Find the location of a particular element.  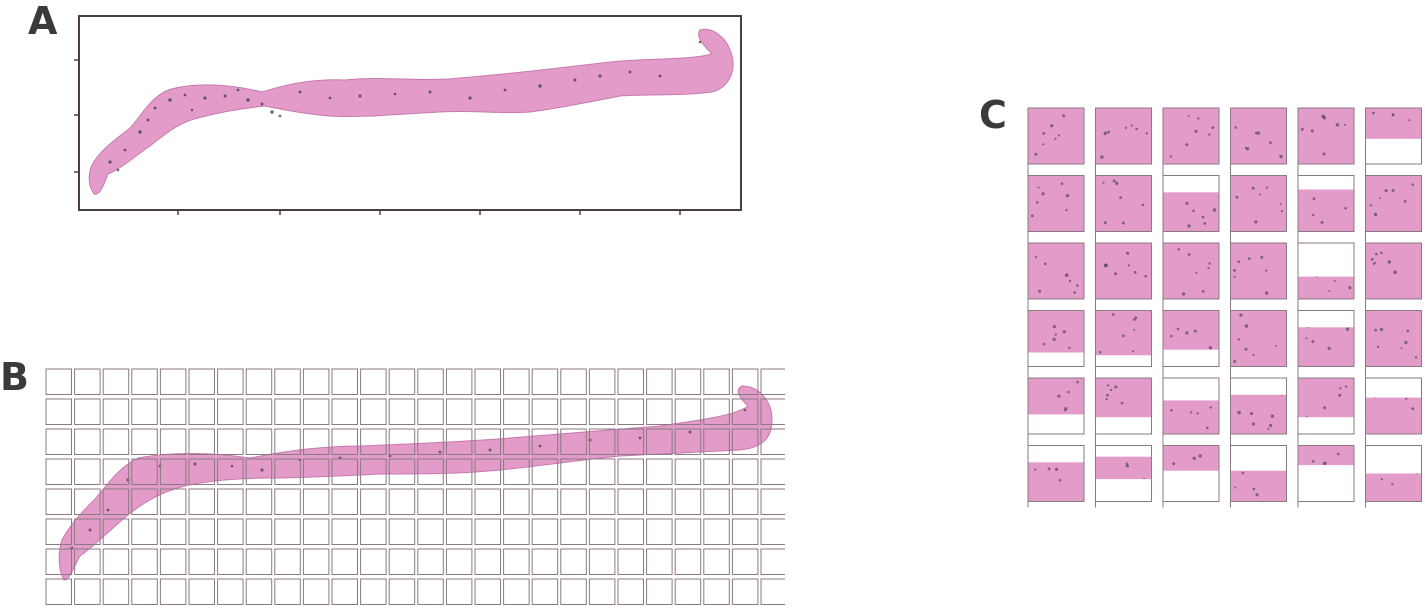

tile-tissue is located at coordinates (1056, 203).